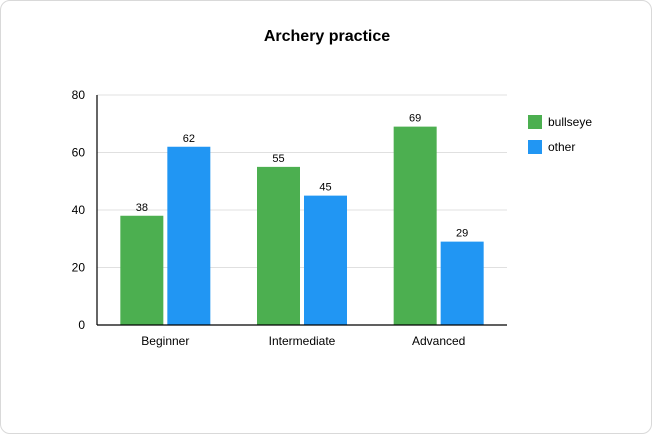 This screenshot has width=652, height=435. What do you see at coordinates (462, 234) in the screenshot?
I see `data-label: 29` at bounding box center [462, 234].